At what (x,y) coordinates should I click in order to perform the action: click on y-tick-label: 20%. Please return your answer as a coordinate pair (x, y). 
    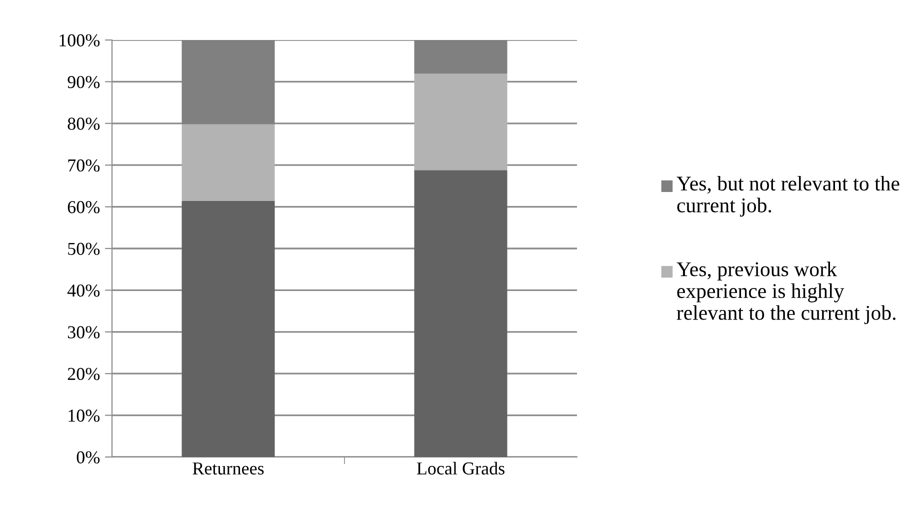
    Looking at the image, I should click on (84, 374).